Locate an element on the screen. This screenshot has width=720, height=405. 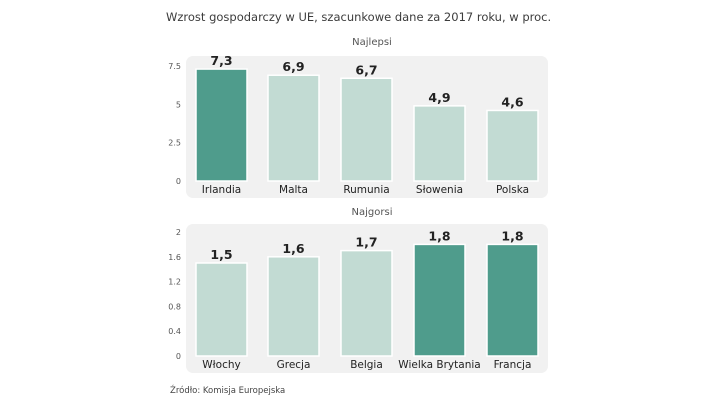
category-label: Wielka Brytania is located at coordinates (439, 365).